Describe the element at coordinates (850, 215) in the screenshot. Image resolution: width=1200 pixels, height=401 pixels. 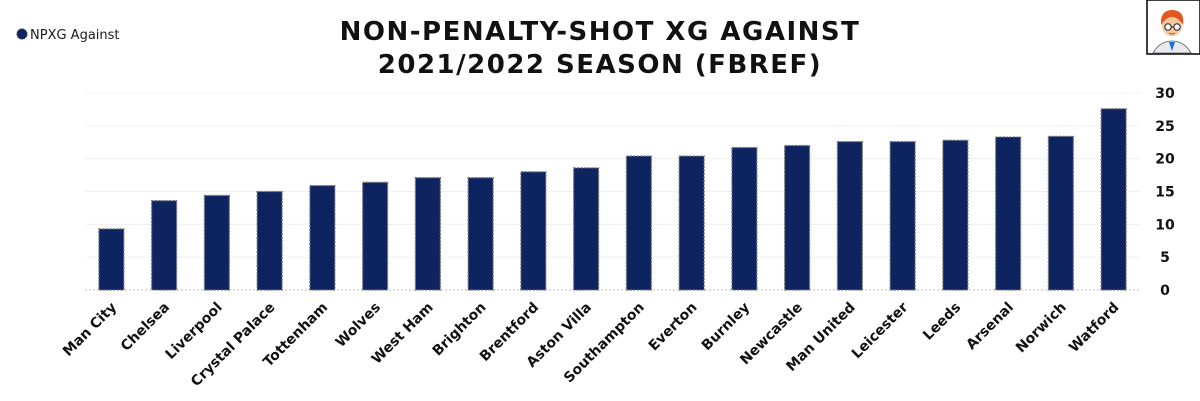
I see `bar-man-united` at that location.